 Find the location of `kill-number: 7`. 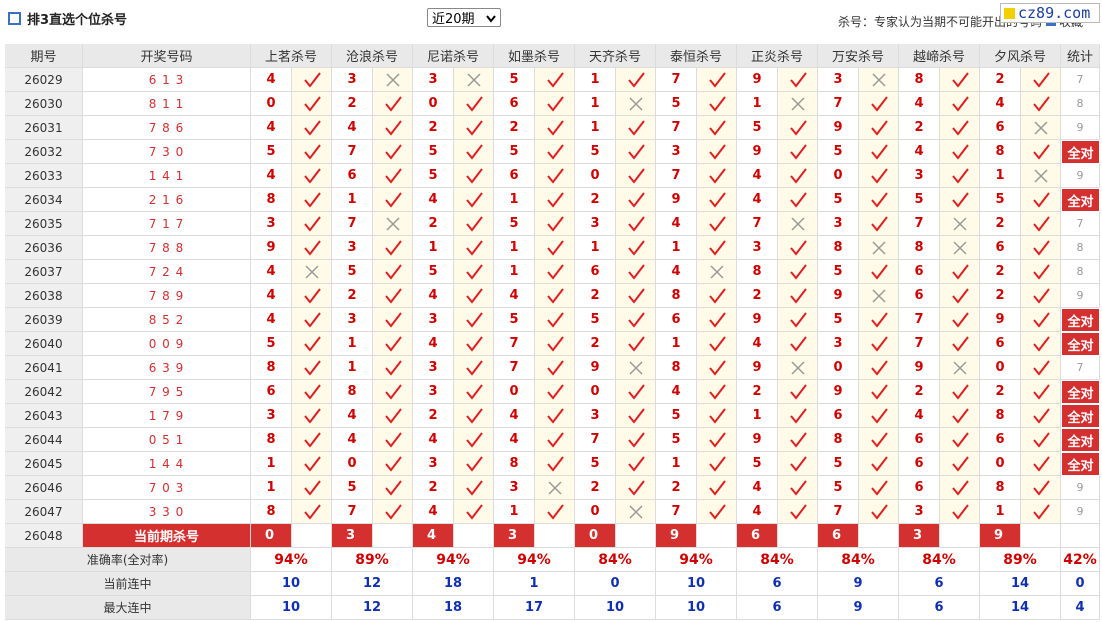

kill-number: 7 is located at coordinates (676, 512).